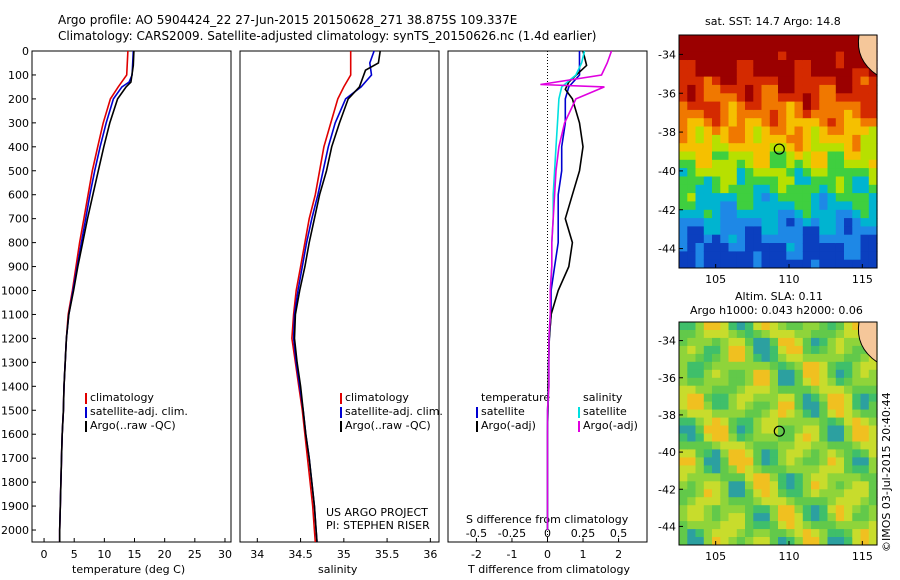 The height and width of the screenshot is (580, 900). What do you see at coordinates (605, 411) in the screenshot?
I see `diff-legend-s-satellite: satellite` at bounding box center [605, 411].